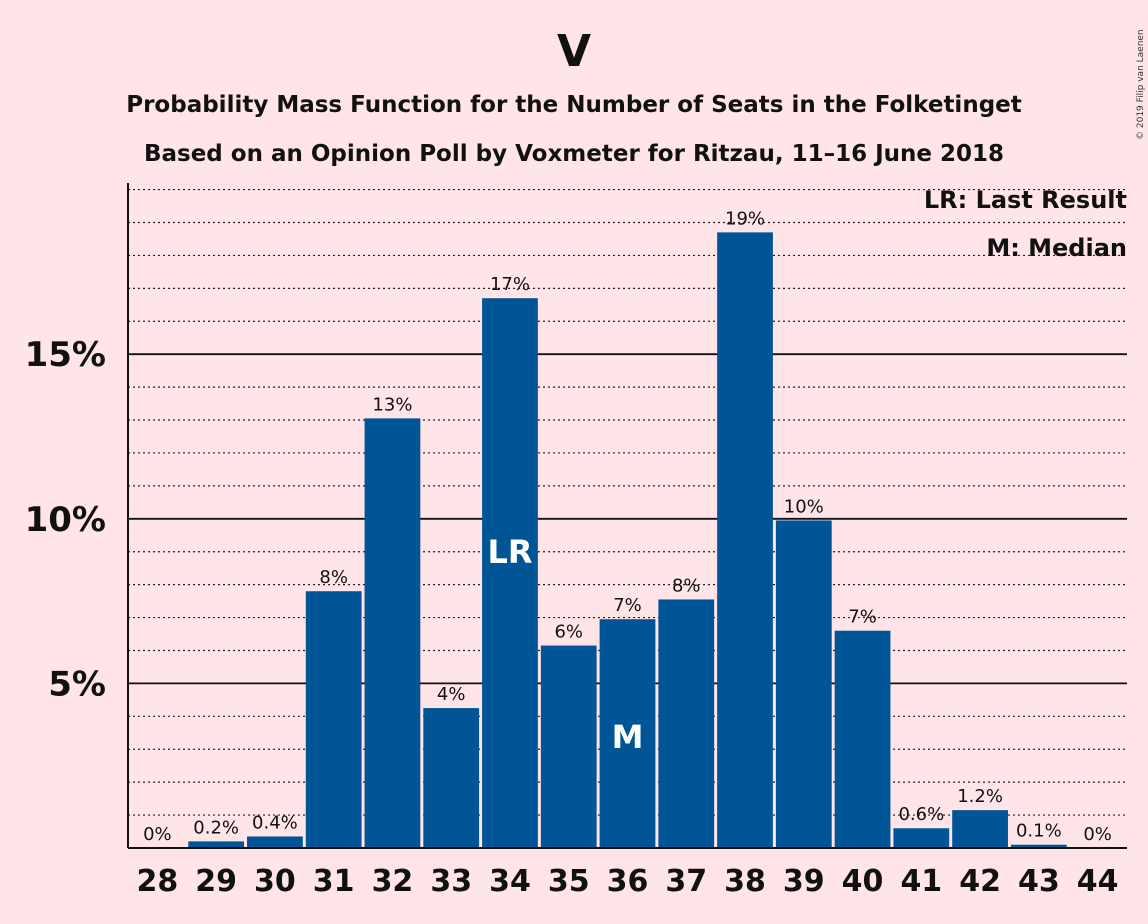 Image resolution: width=1148 pixels, height=924 pixels. What do you see at coordinates (980, 796) in the screenshot?
I see `data-label-seats-42: 1.2%` at bounding box center [980, 796].